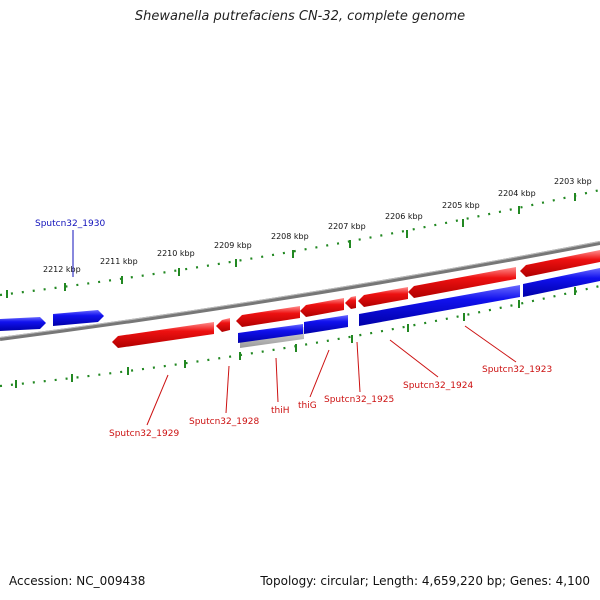  Describe the element at coordinates (461, 205) in the screenshot. I see `kbp-label: 2205 kbp` at that location.